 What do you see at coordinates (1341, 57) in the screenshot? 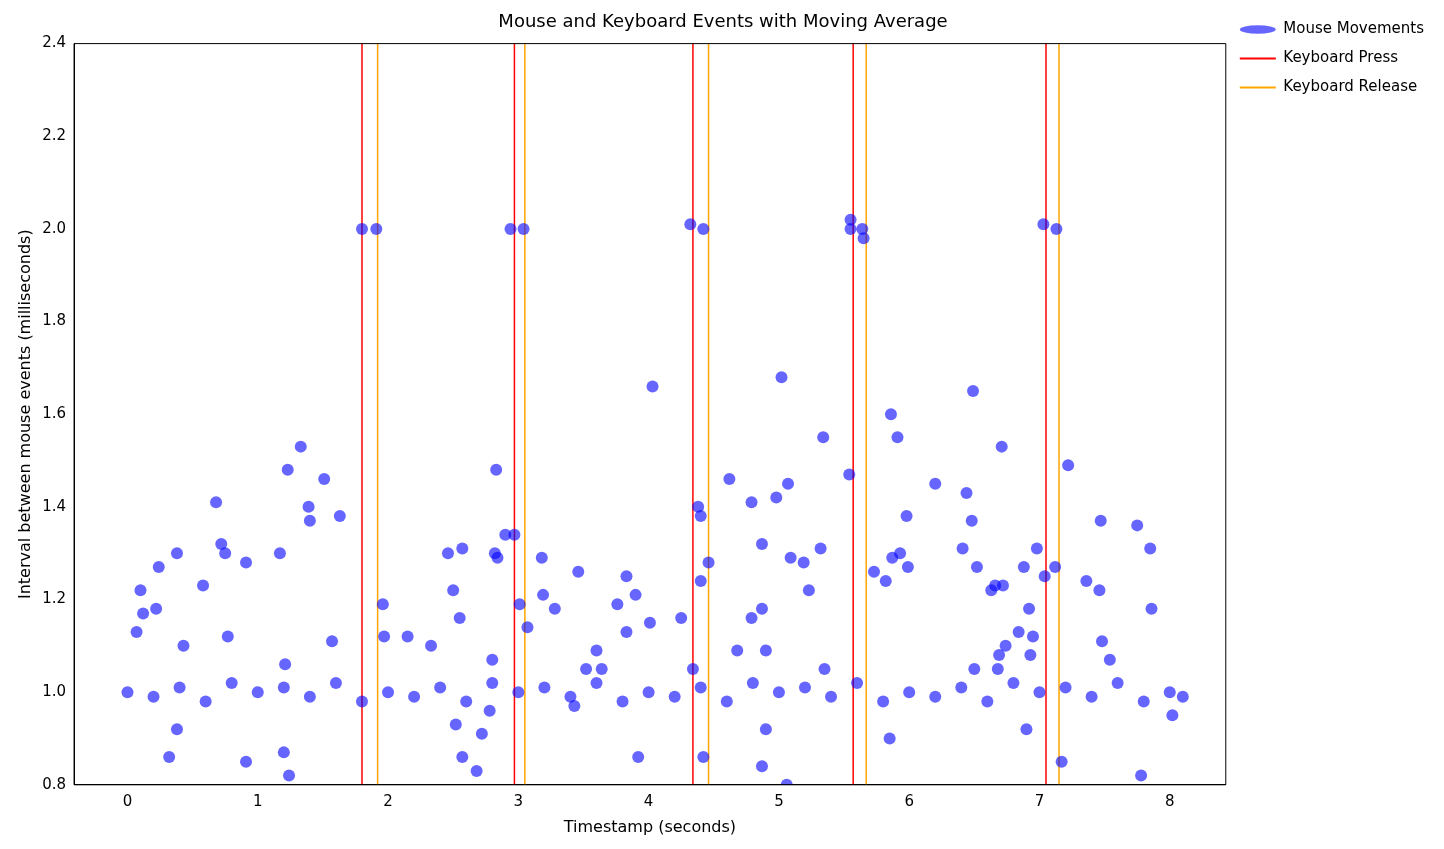
I see `legend-label: Keyboard Press` at bounding box center [1341, 57].